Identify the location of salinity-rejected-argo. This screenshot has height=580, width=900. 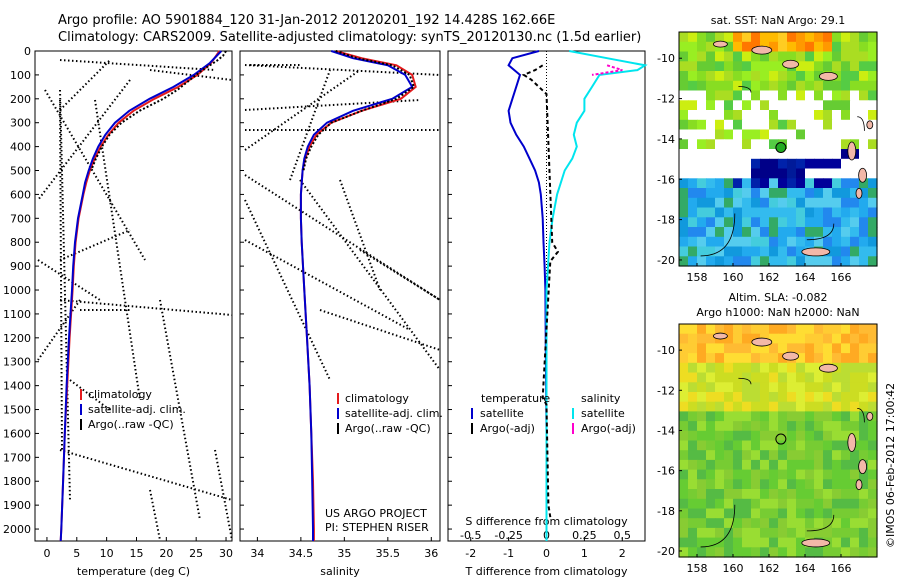
(370, 275).